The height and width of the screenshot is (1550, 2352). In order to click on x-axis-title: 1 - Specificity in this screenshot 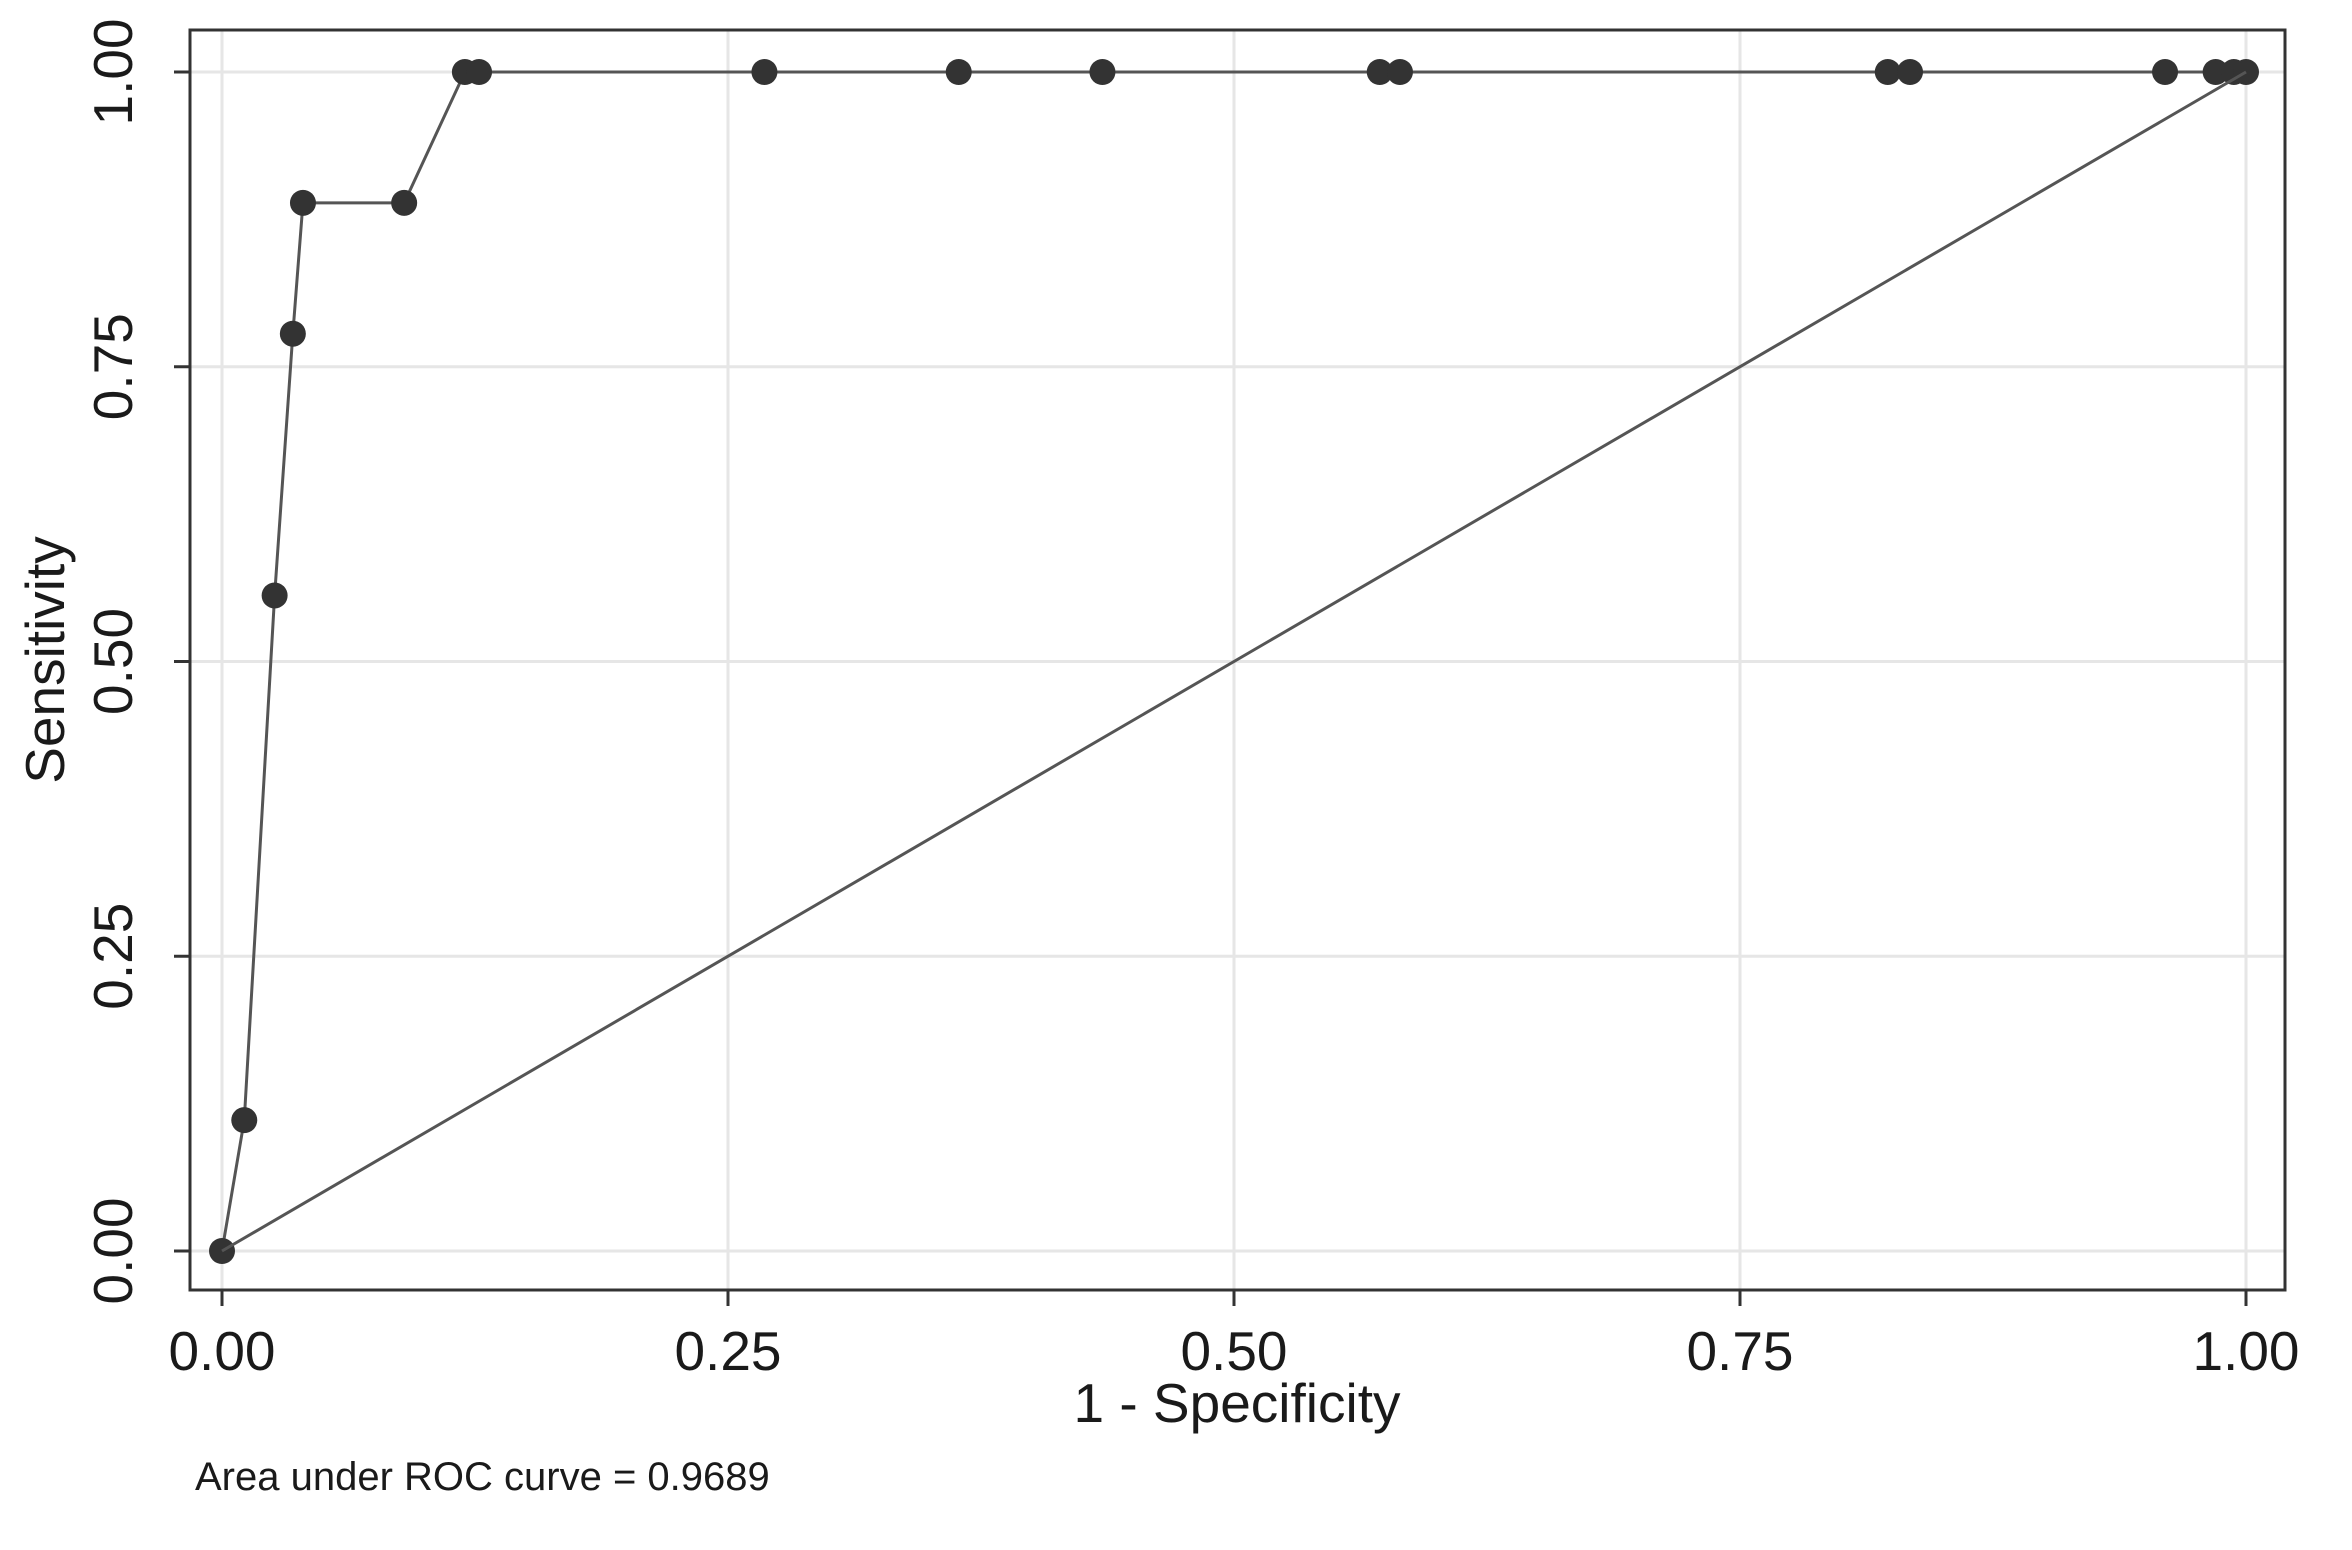, I will do `click(1237, 1403)`.